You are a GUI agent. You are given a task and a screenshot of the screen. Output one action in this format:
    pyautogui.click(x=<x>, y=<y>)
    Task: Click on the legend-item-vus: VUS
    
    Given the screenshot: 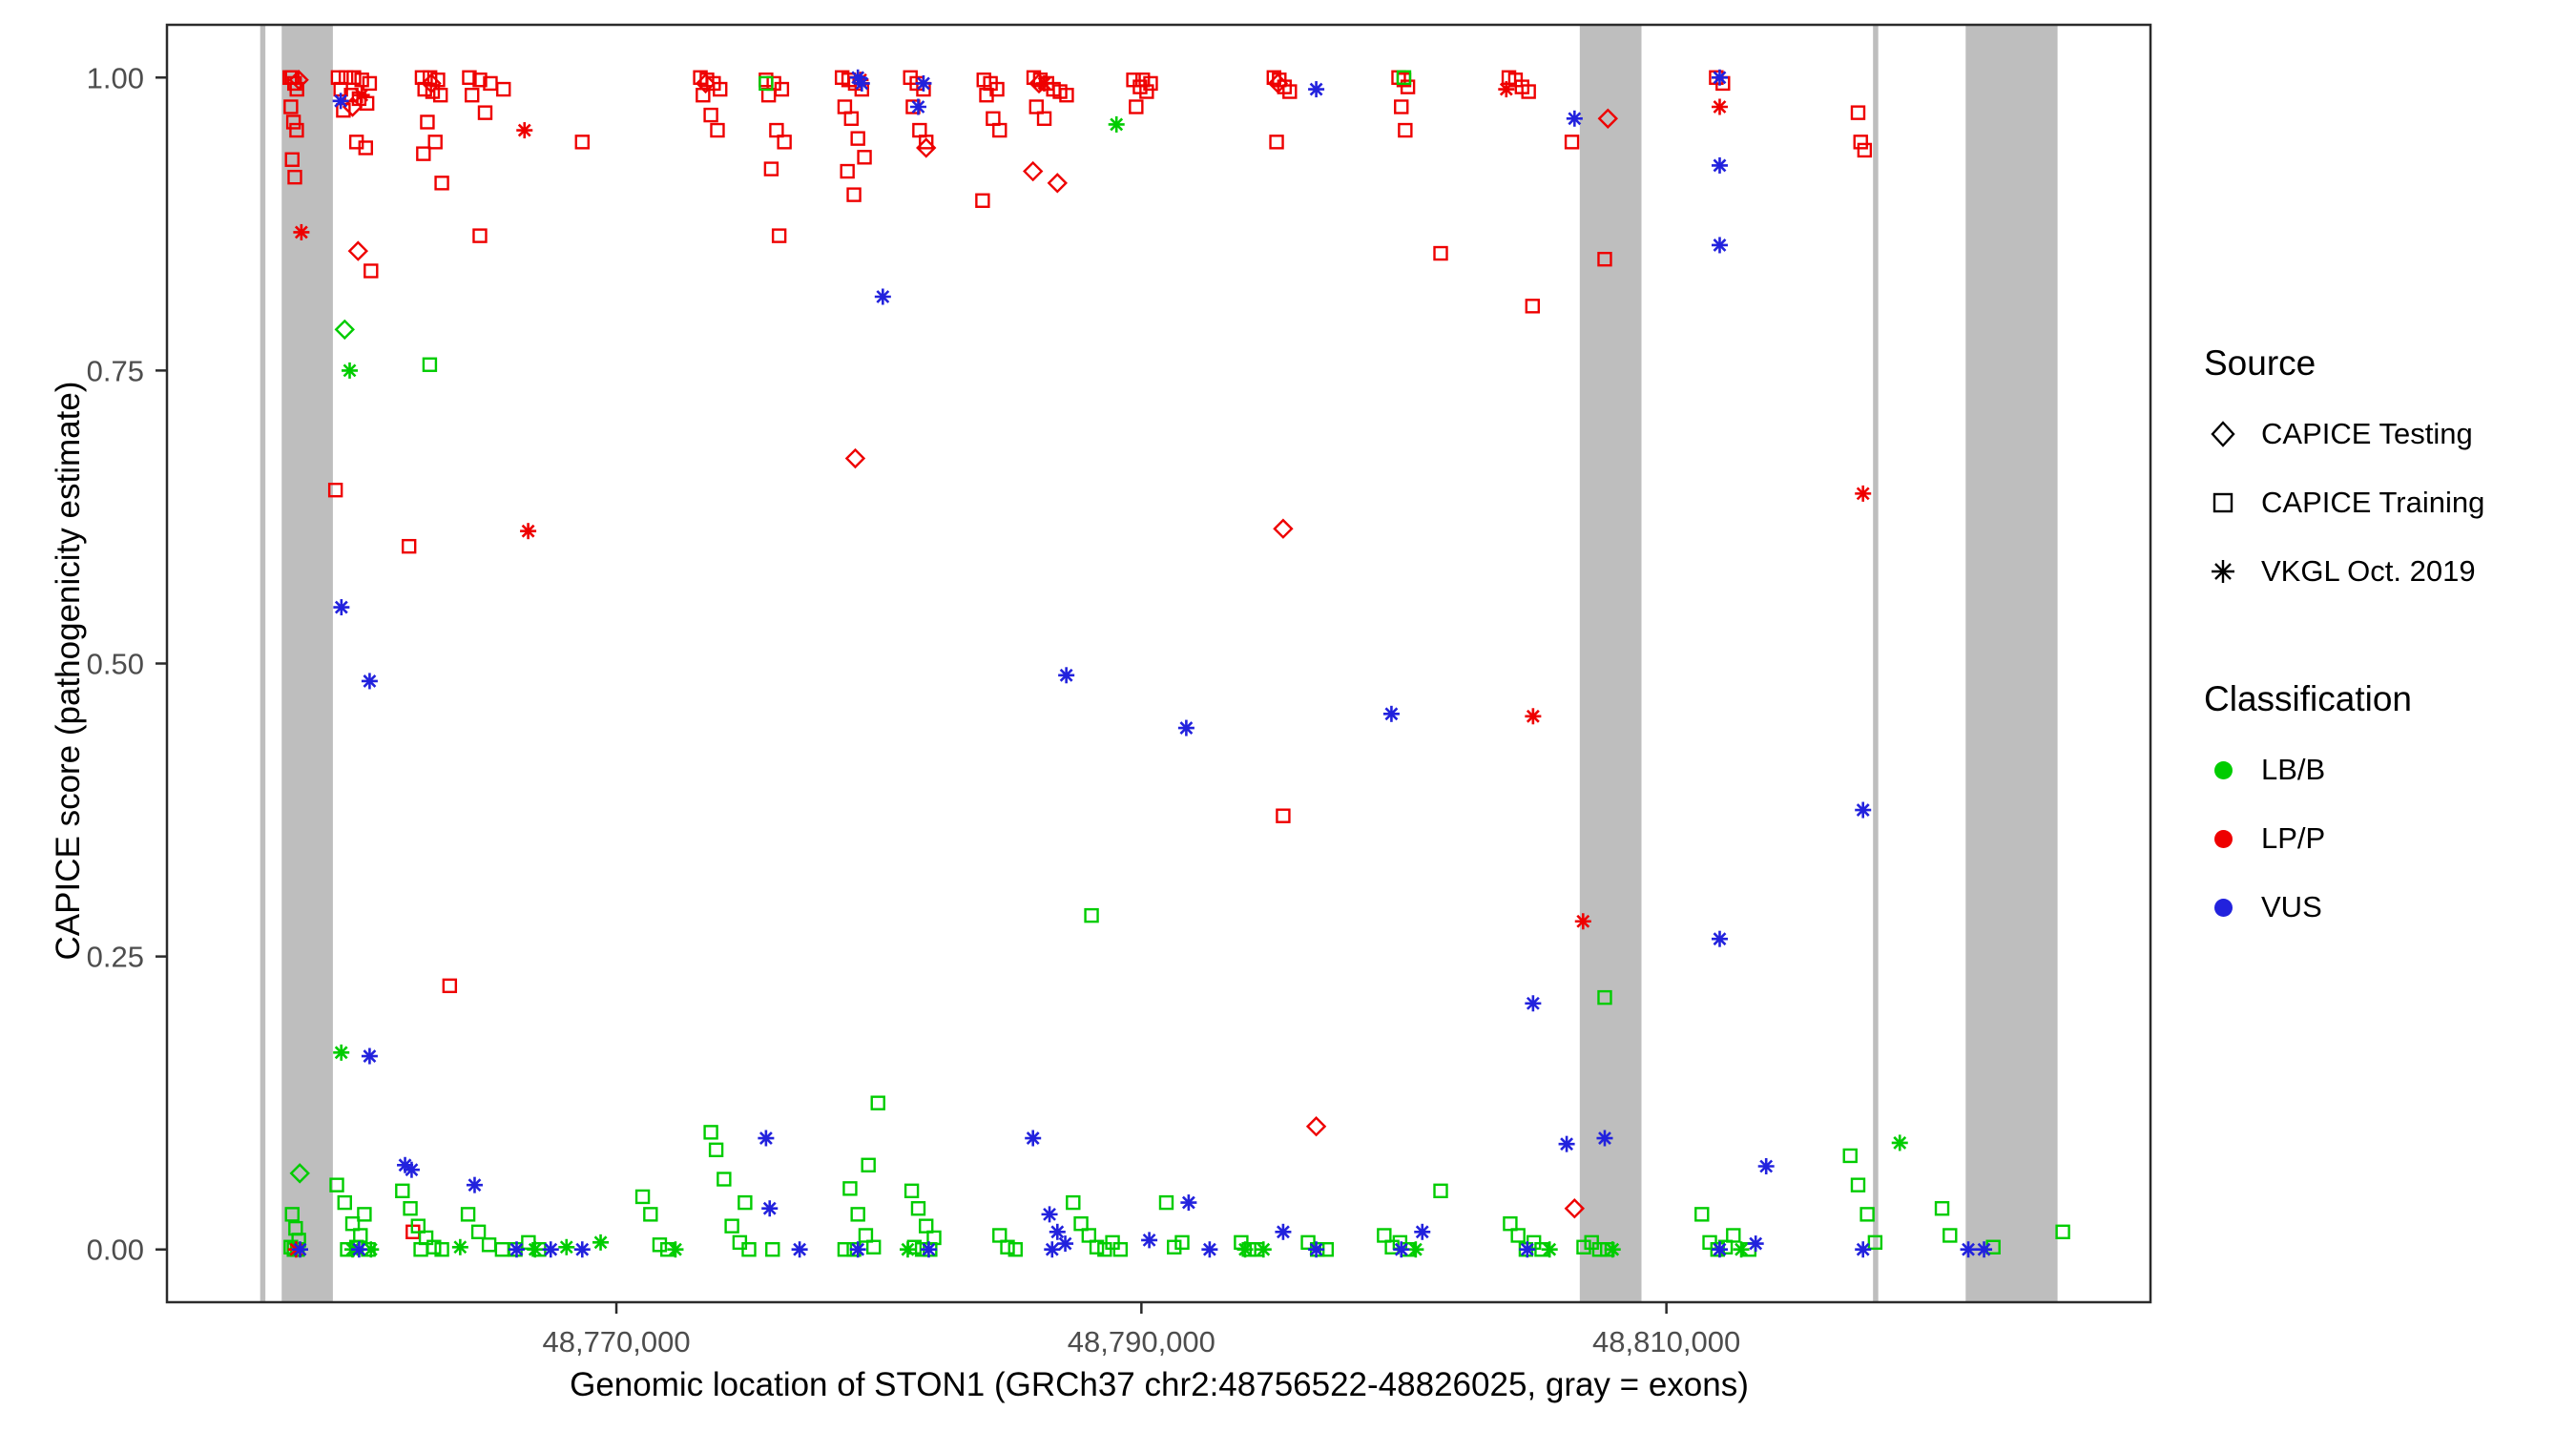 What is the action you would take?
    pyautogui.click(x=2385, y=907)
    